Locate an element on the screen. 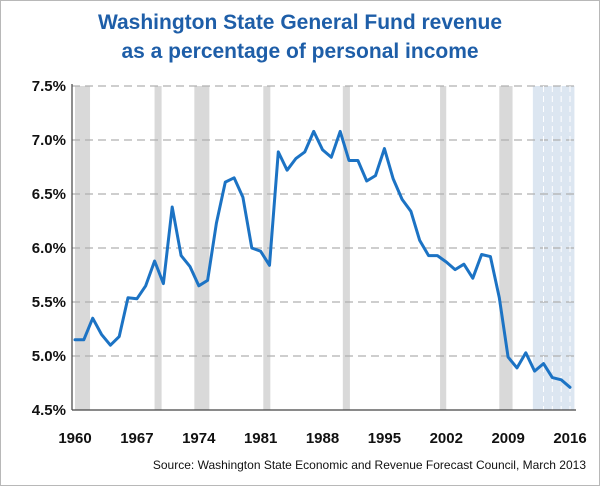 The height and width of the screenshot is (486, 600). y-tick-label: 6.5% is located at coordinates (49, 194).